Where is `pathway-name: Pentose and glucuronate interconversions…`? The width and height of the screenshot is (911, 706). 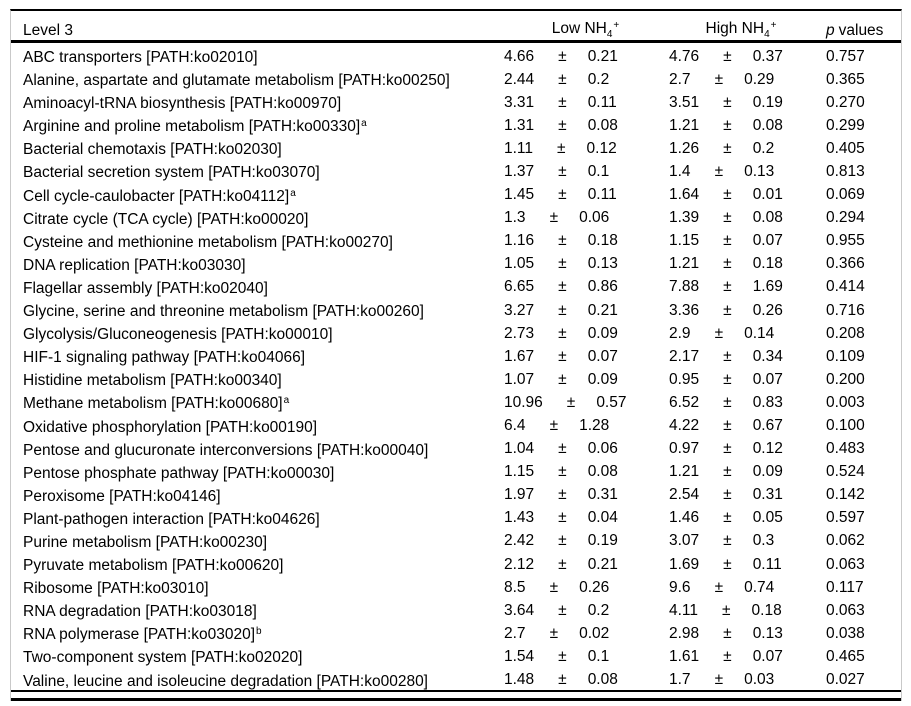 pathway-name: Pentose and glucuronate interconversions… is located at coordinates (226, 450).